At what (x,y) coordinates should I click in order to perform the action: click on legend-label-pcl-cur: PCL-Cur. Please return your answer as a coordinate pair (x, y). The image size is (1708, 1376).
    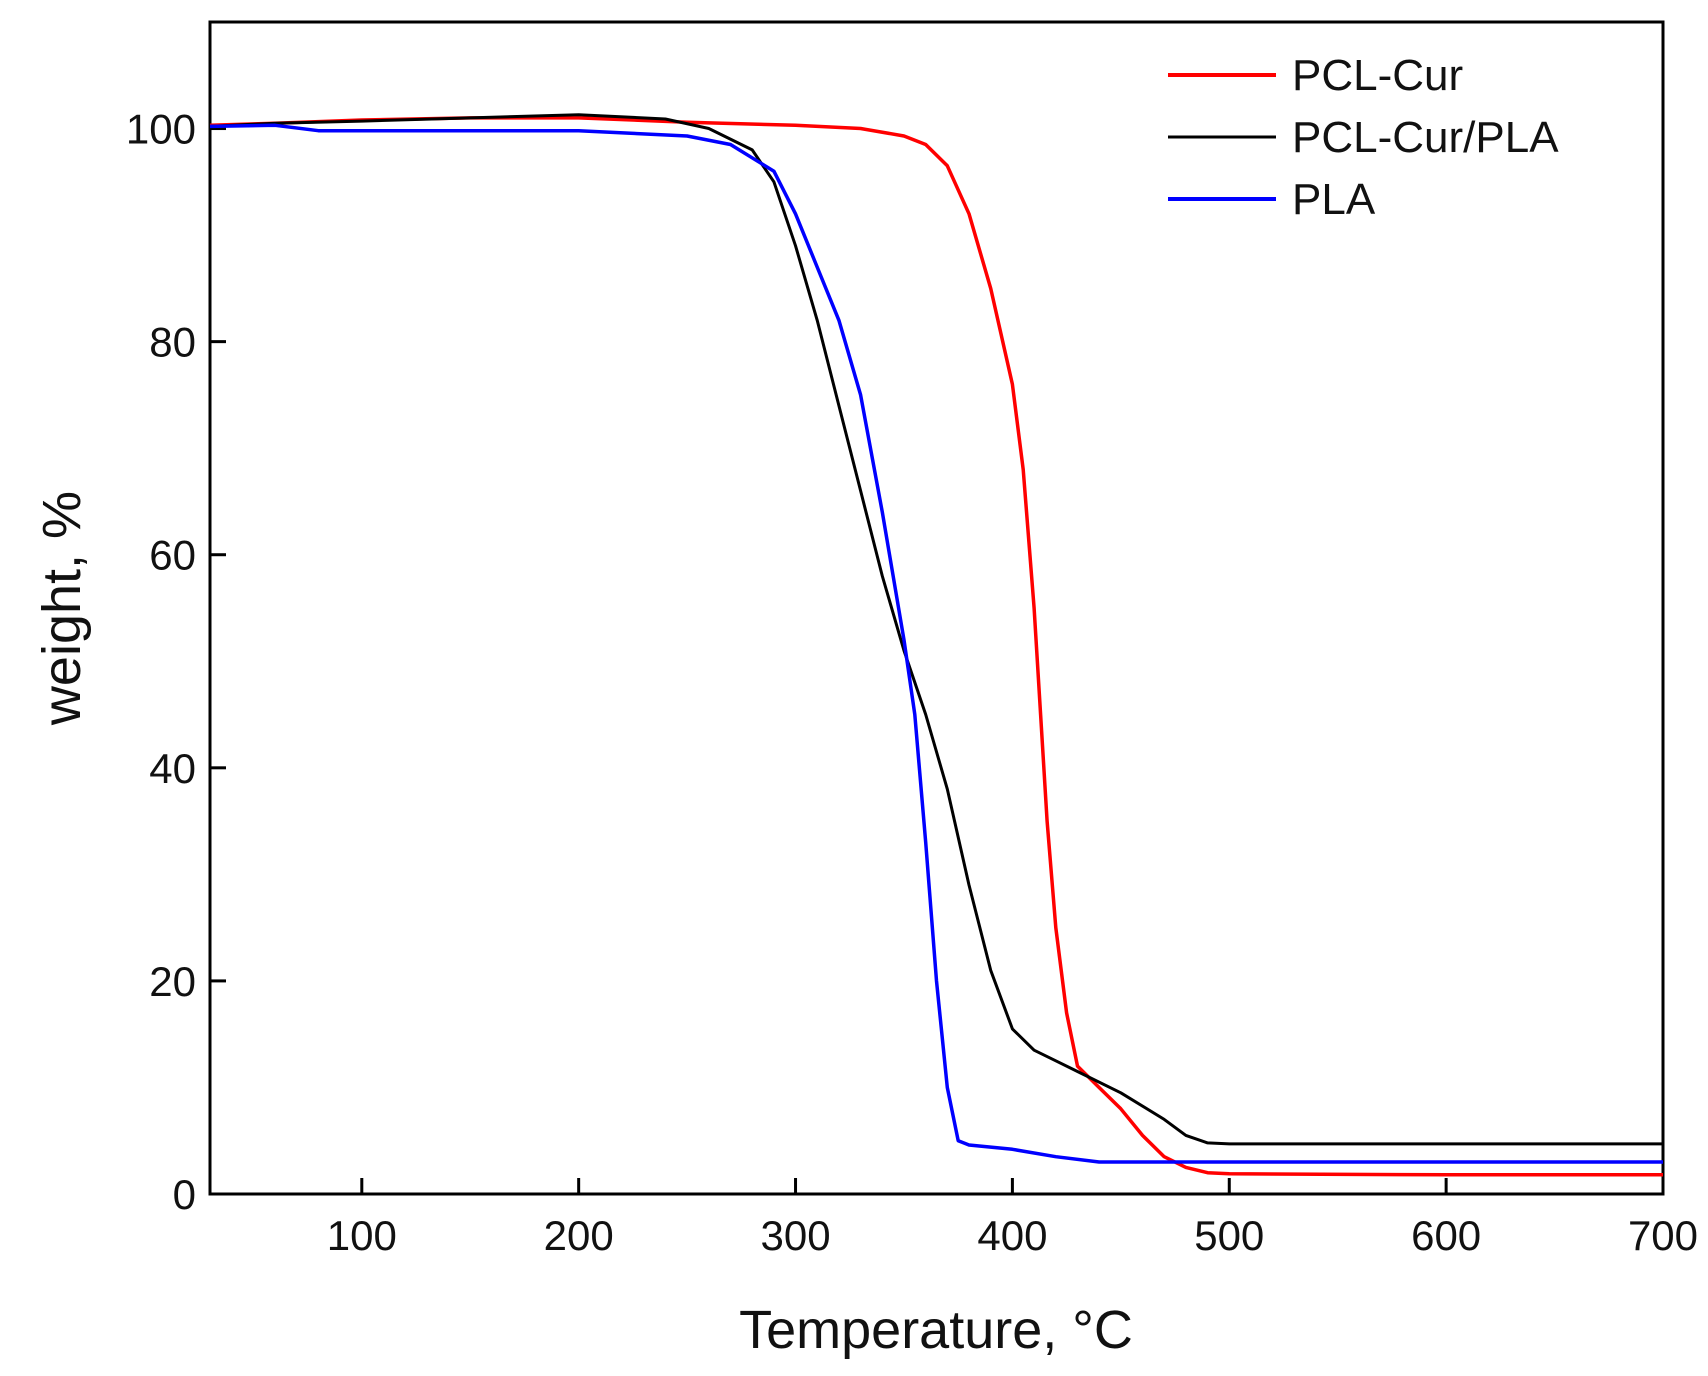
    Looking at the image, I should click on (1377, 75).